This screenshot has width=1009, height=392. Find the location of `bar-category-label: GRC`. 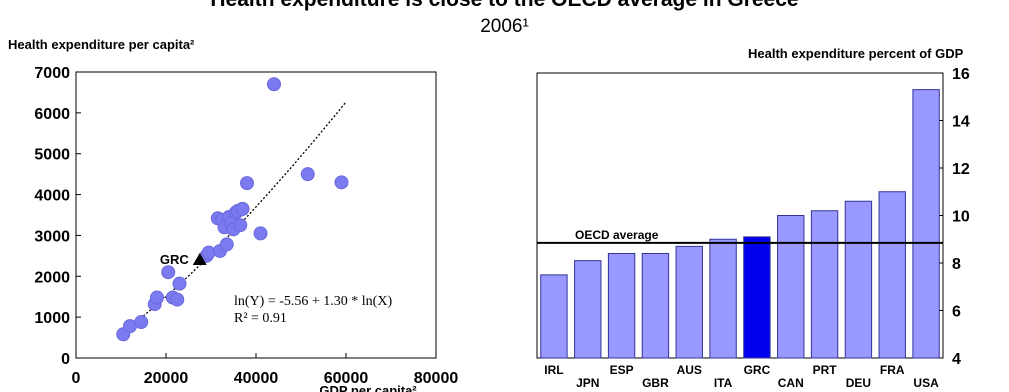

bar-category-label: GRC is located at coordinates (757, 370).